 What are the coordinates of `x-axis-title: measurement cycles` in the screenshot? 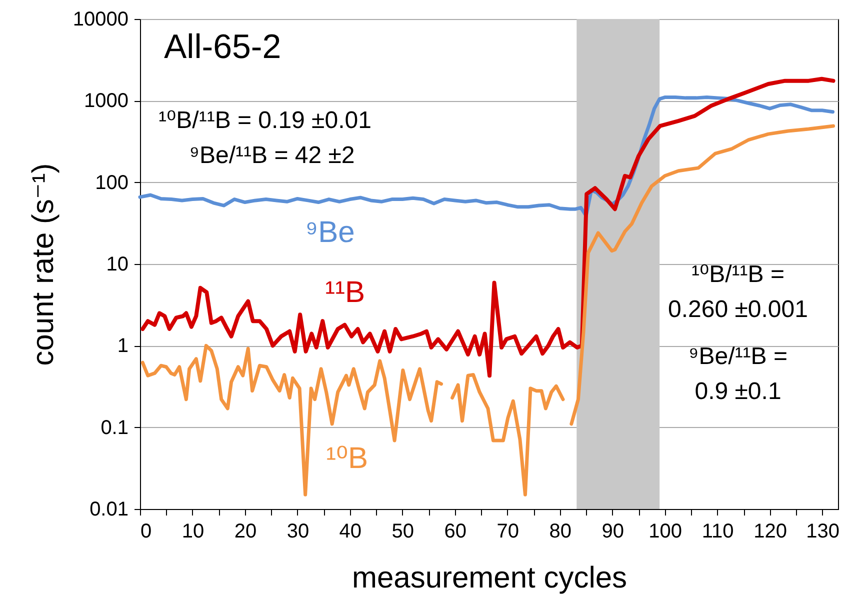 It's located at (490, 578).